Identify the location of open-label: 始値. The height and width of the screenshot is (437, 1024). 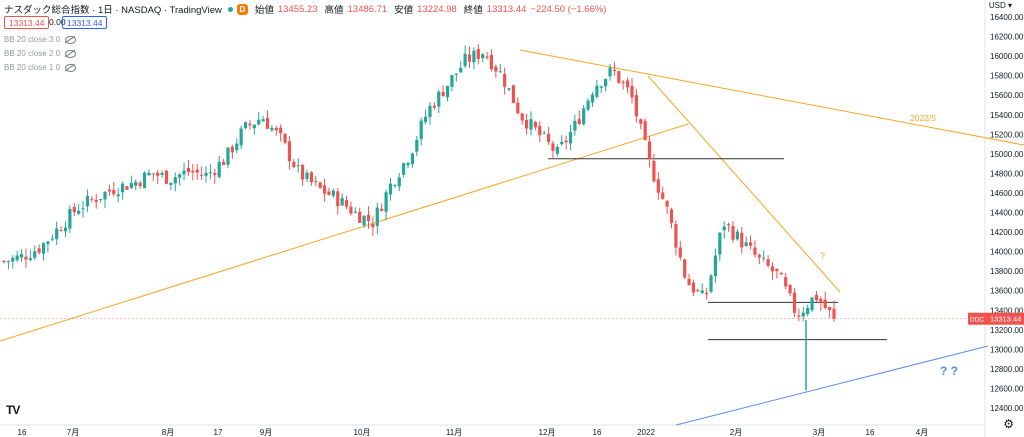
(264, 10).